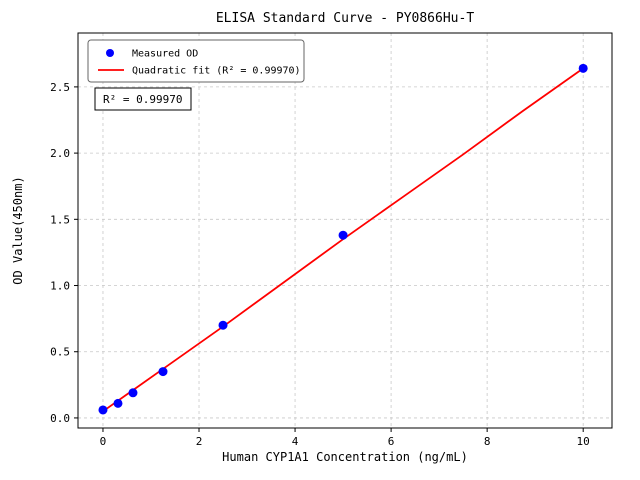 The height and width of the screenshot is (480, 640). I want to click on chart-title: ELISA Standard Curve - PY0866Hu-T, so click(345, 18).